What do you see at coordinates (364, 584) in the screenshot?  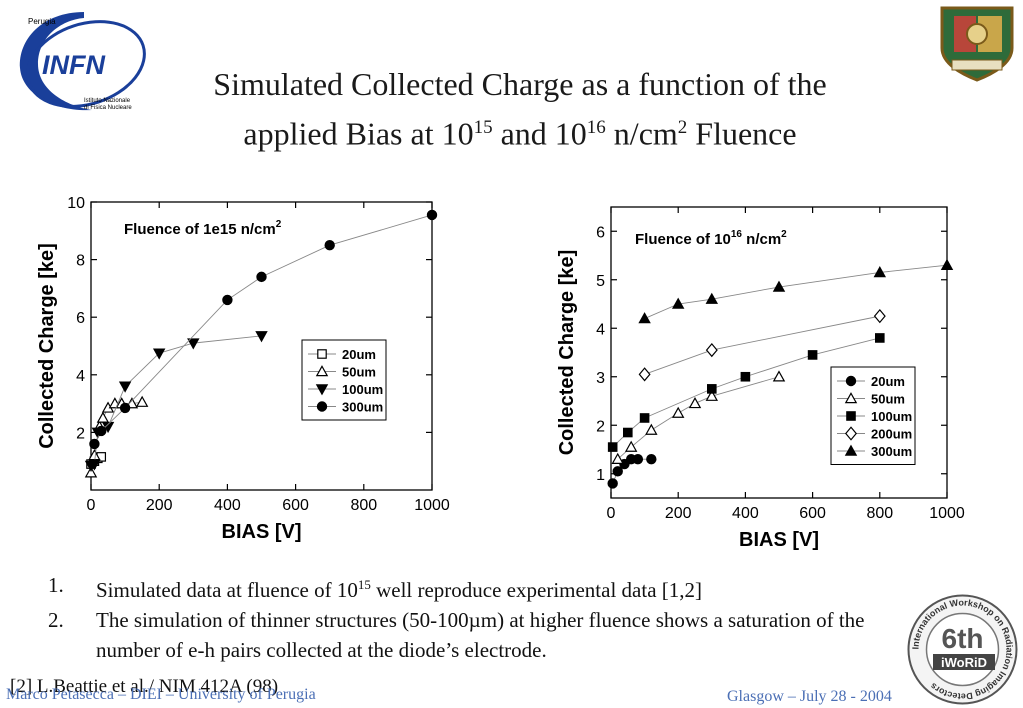 I see `note-sup: 15` at bounding box center [364, 584].